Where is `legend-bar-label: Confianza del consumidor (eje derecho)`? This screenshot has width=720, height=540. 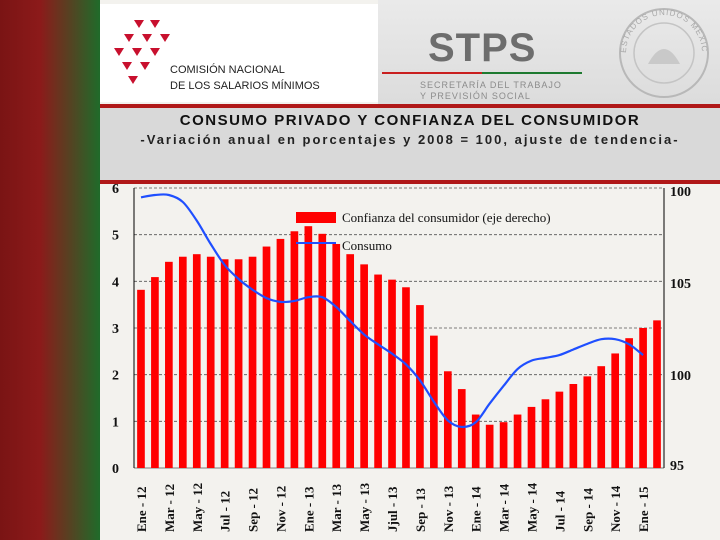
legend-bar-label: Confianza del consumidor (eje derecho) is located at coordinates (446, 217).